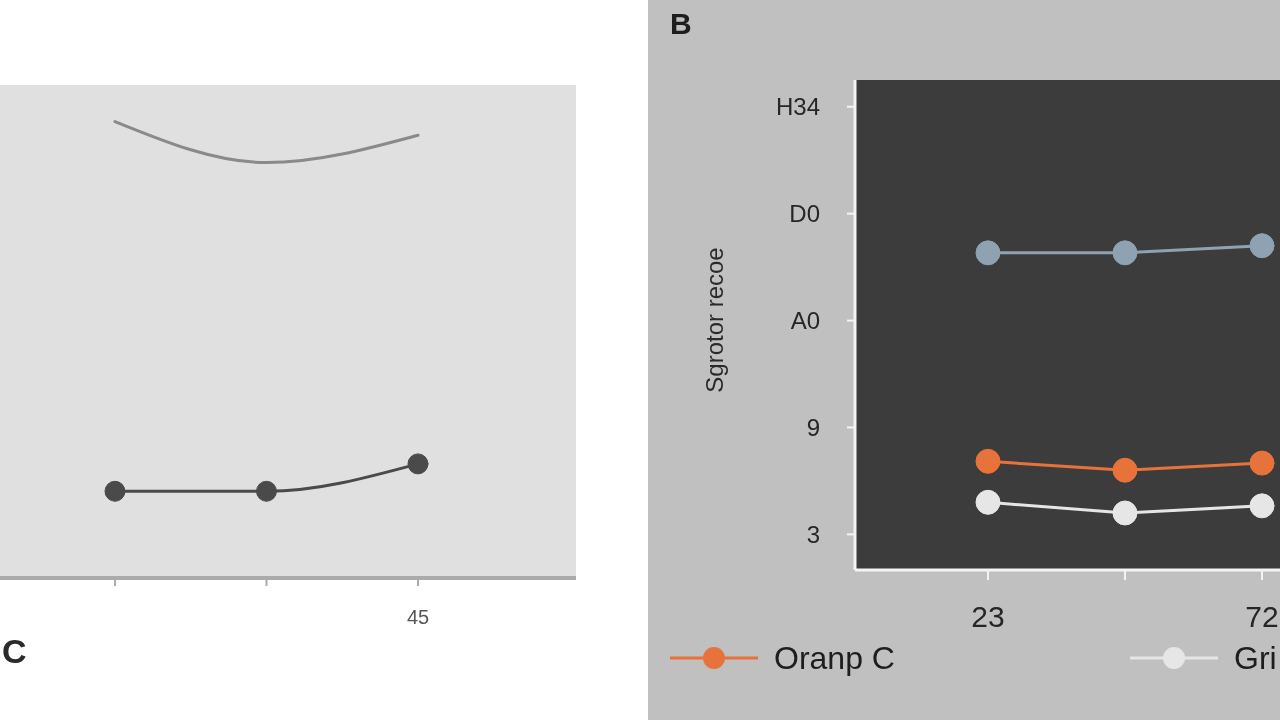 Image resolution: width=1280 pixels, height=720 pixels. What do you see at coordinates (805, 321) in the screenshot?
I see `y-tick-label: A0` at bounding box center [805, 321].